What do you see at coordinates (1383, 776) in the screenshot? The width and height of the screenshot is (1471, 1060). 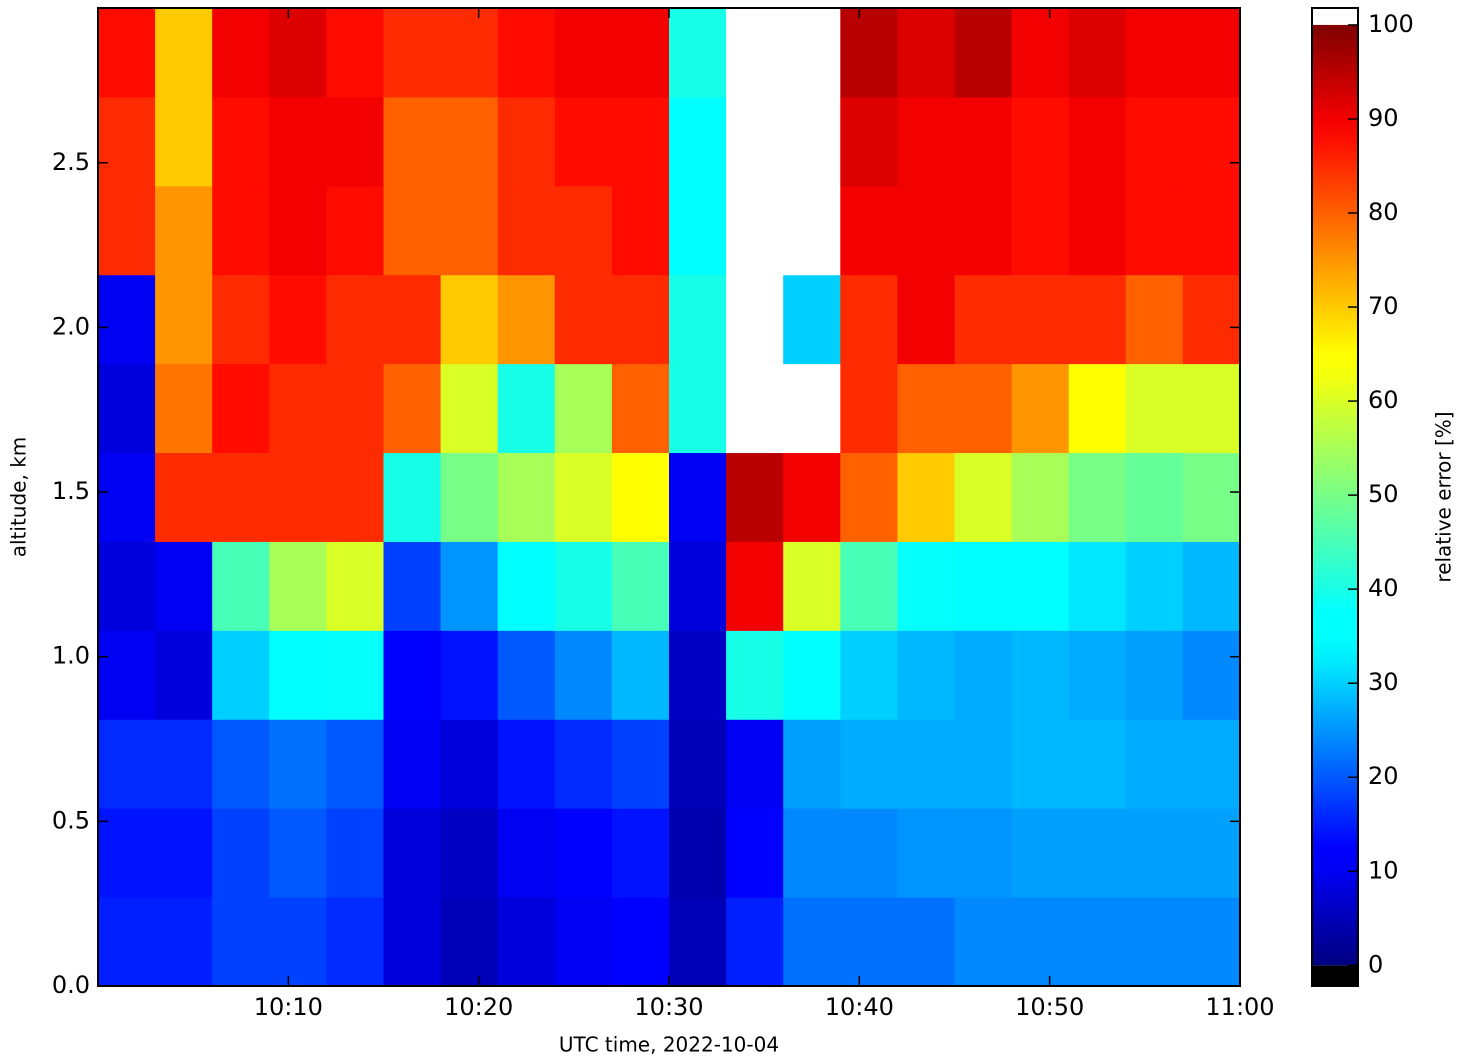 I see `colorbar-tick-label: 20` at bounding box center [1383, 776].